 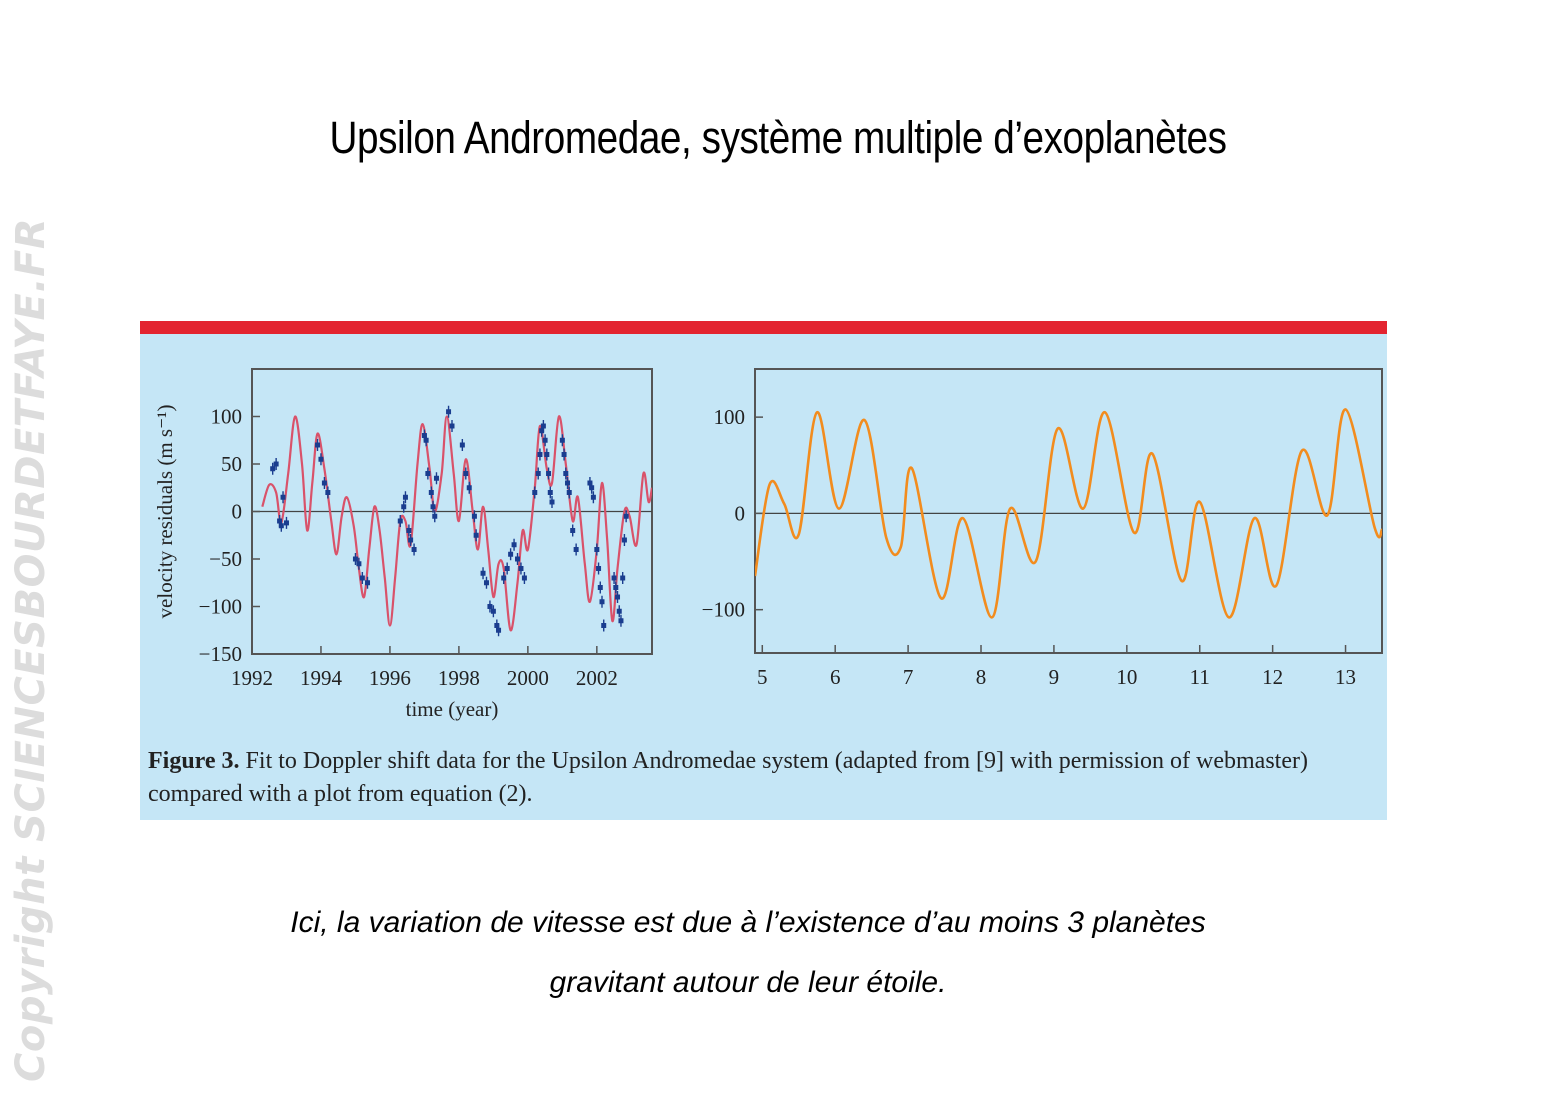 What do you see at coordinates (225, 559) in the screenshot?
I see `y-tick-label: −50` at bounding box center [225, 559].